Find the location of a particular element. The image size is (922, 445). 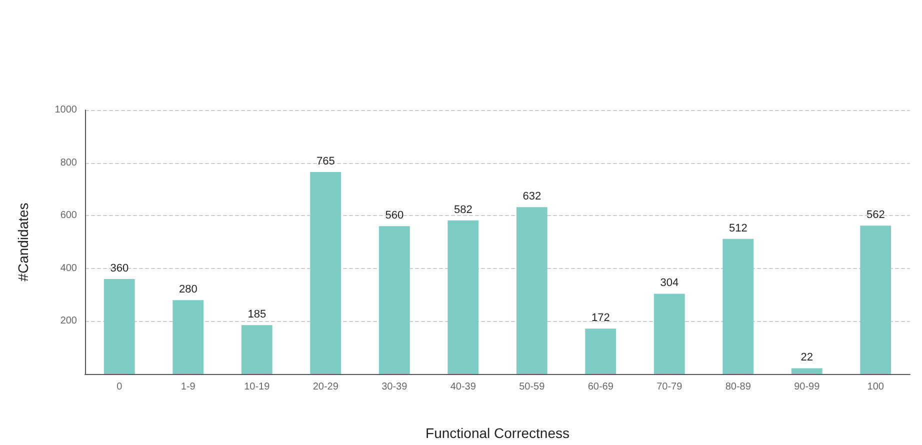

x-tick-label: 1-9 is located at coordinates (188, 387).